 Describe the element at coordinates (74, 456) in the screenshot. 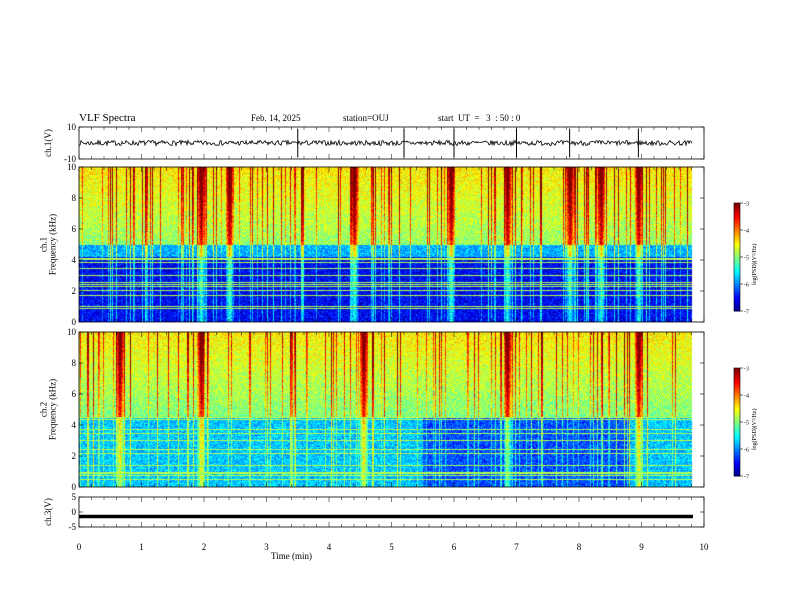

I see `y-tick-label: 2` at that location.